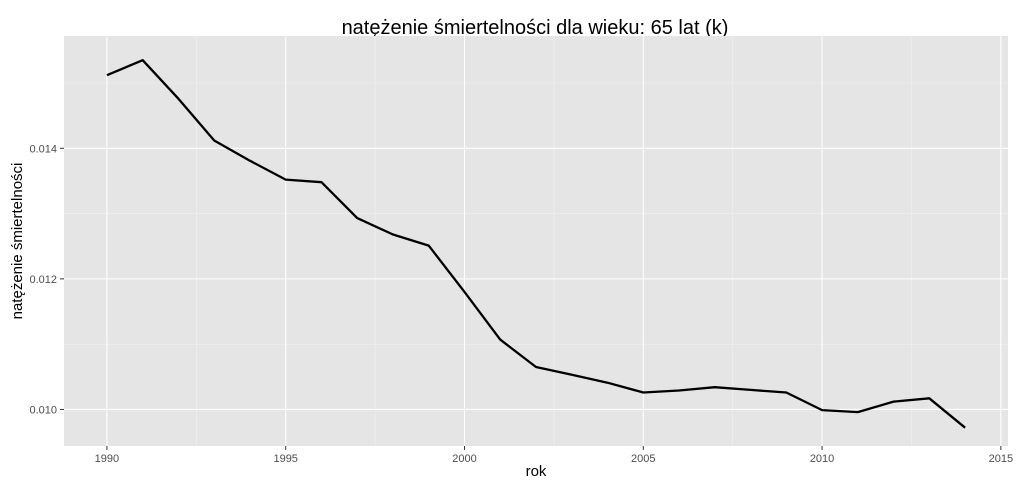  Describe the element at coordinates (285, 459) in the screenshot. I see `x-tick-label: 1995` at that location.